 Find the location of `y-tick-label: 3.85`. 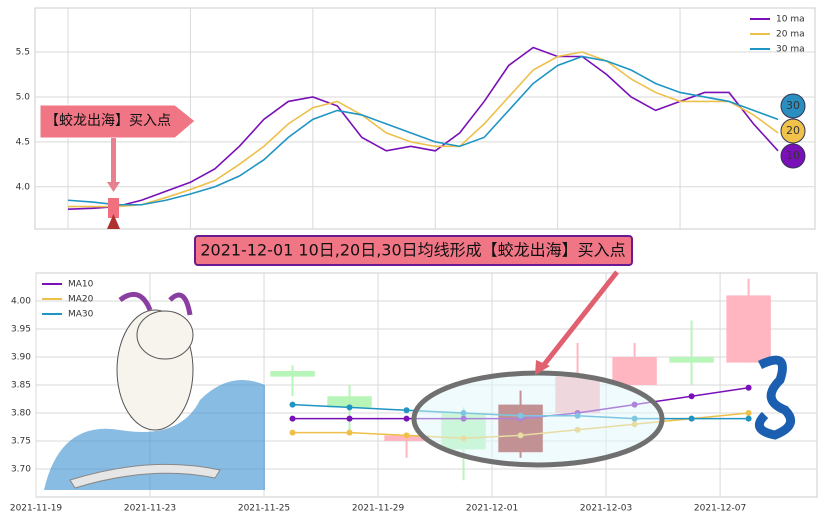

y-tick-label: 3.85 is located at coordinates (21, 386).